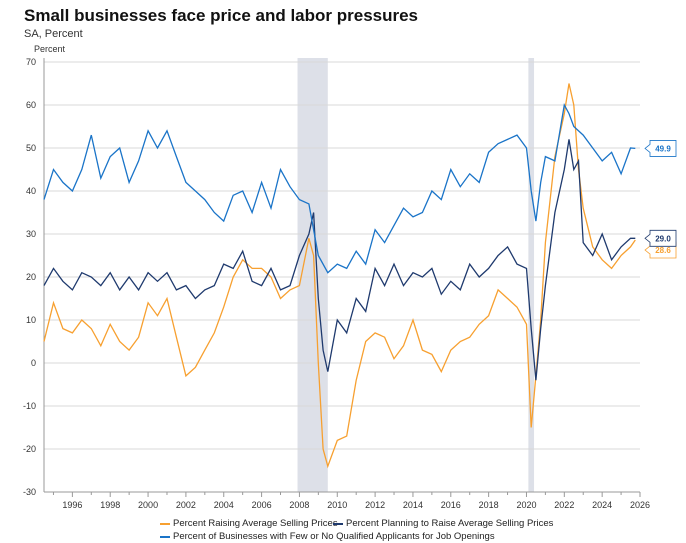  I want to click on y-tick-label: 50, so click(31, 148).